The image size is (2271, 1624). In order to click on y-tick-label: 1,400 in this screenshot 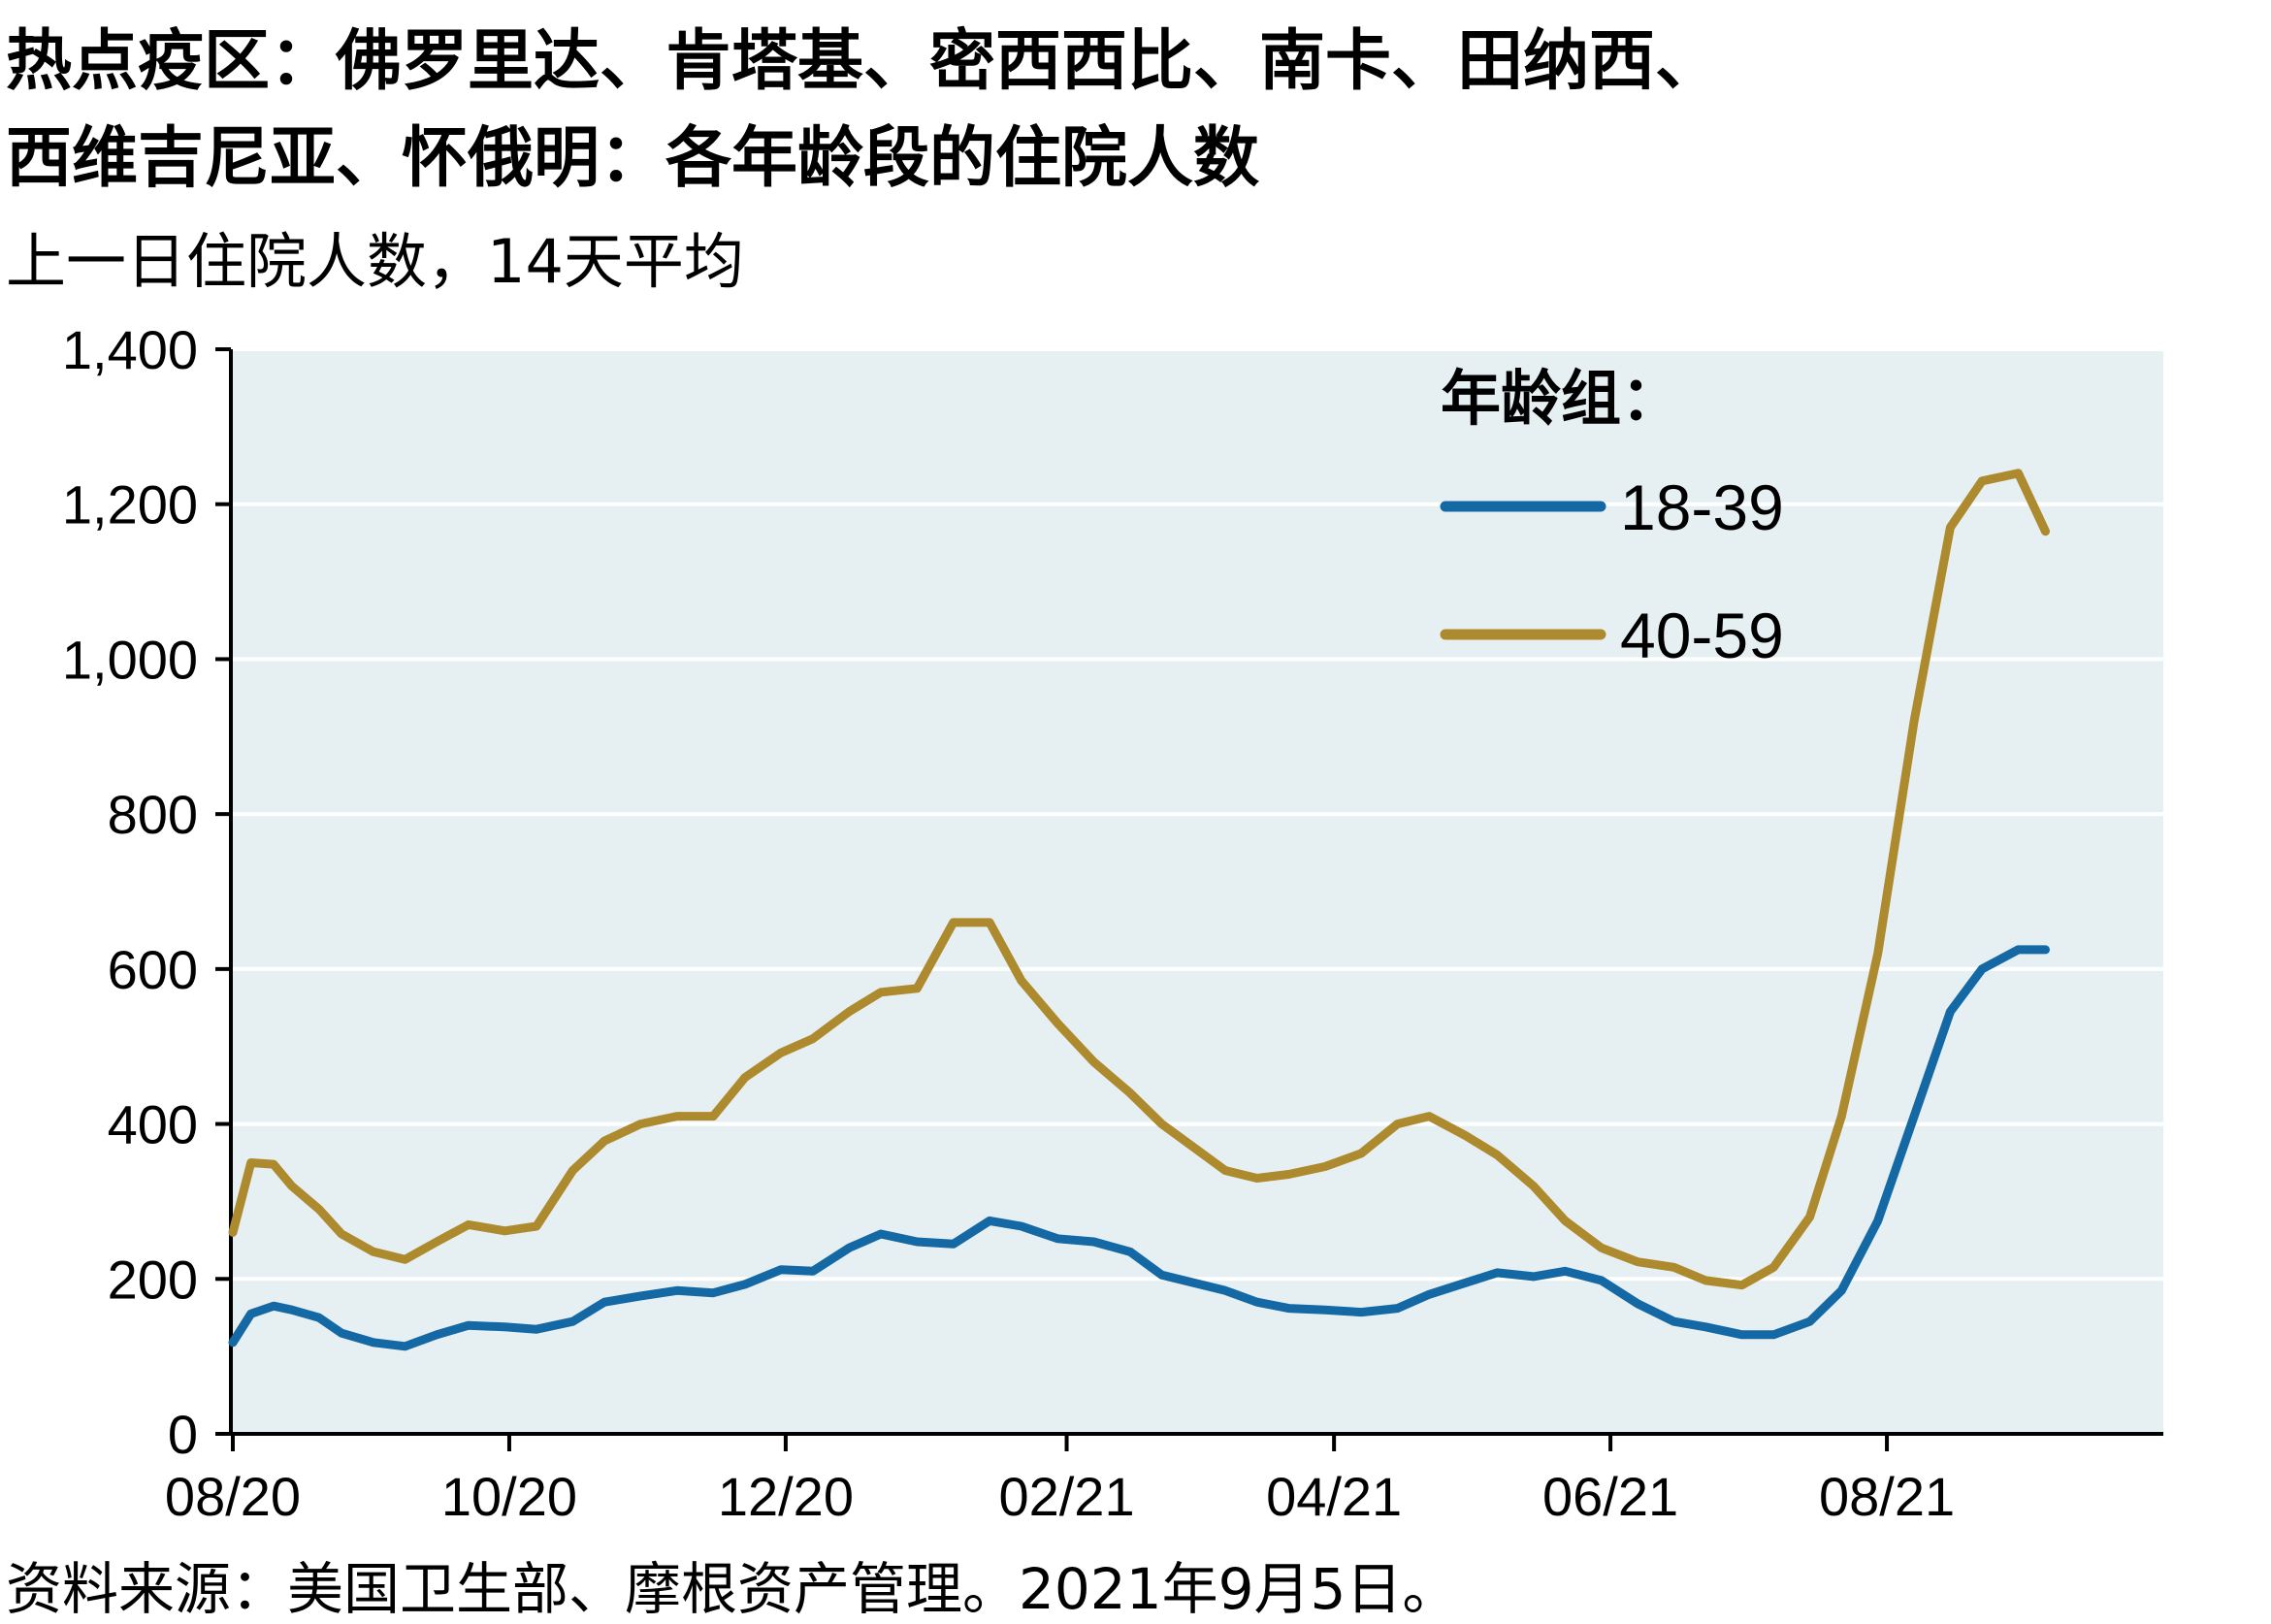, I will do `click(130, 349)`.